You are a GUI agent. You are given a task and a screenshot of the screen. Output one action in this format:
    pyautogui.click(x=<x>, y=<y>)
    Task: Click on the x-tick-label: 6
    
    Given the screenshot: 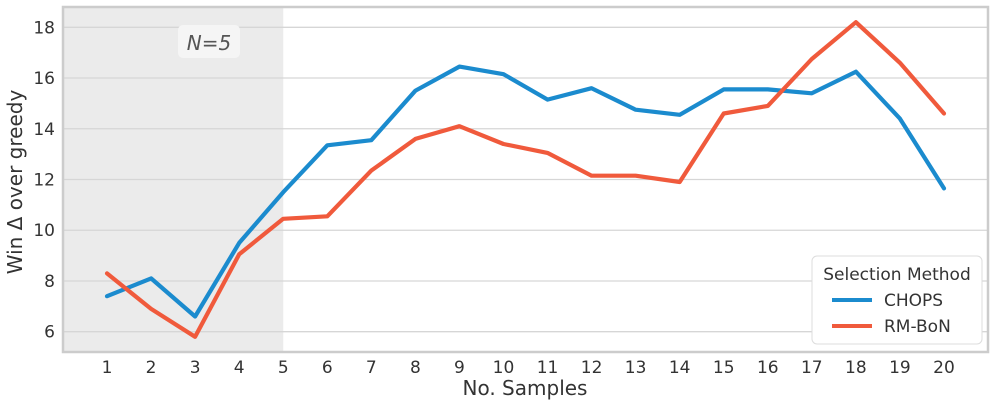 What is the action you would take?
    pyautogui.click(x=327, y=368)
    